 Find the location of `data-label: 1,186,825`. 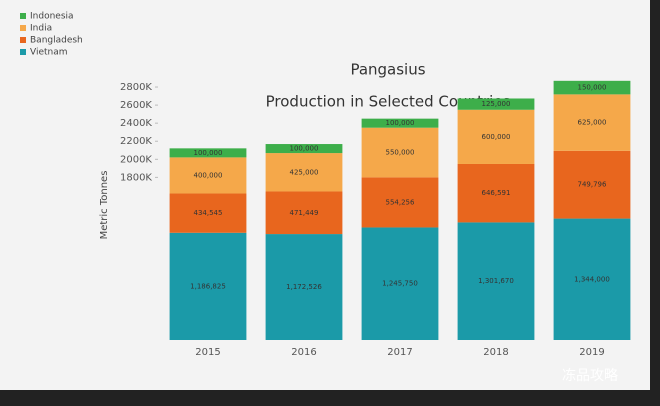

data-label: 1,186,825 is located at coordinates (208, 286).